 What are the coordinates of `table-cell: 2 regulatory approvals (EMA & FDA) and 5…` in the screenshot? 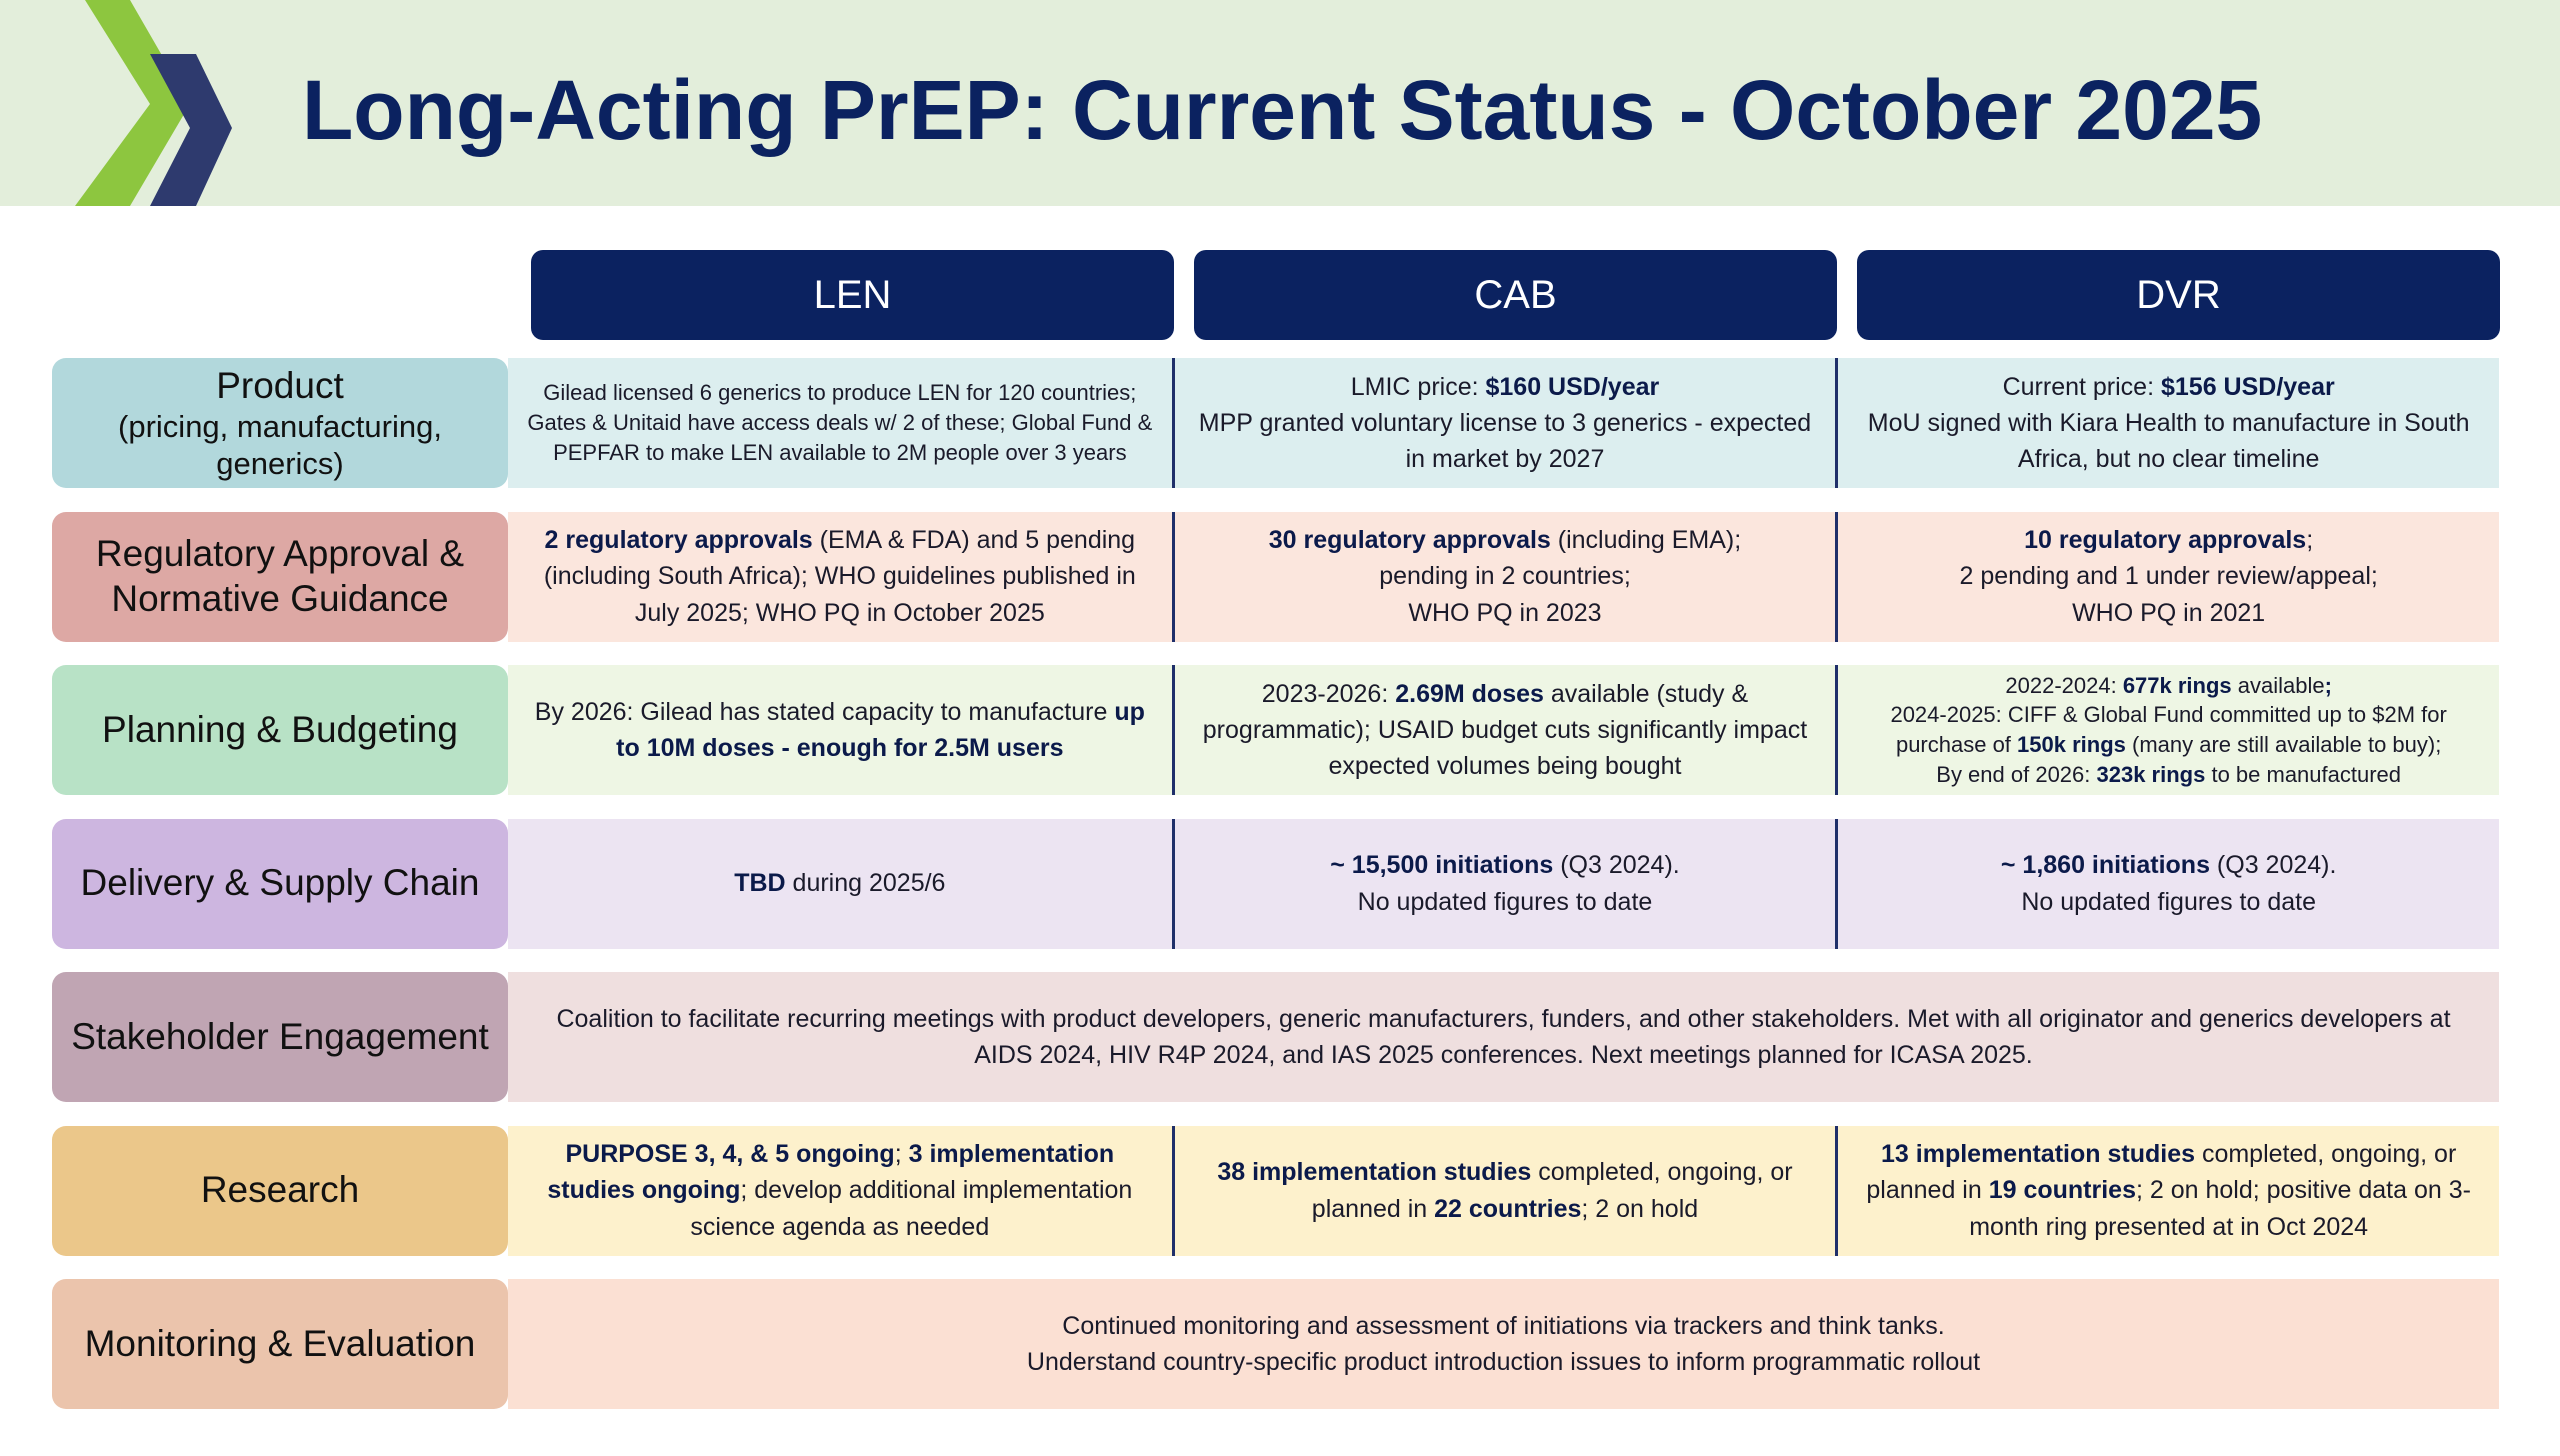 It's located at (840, 577).